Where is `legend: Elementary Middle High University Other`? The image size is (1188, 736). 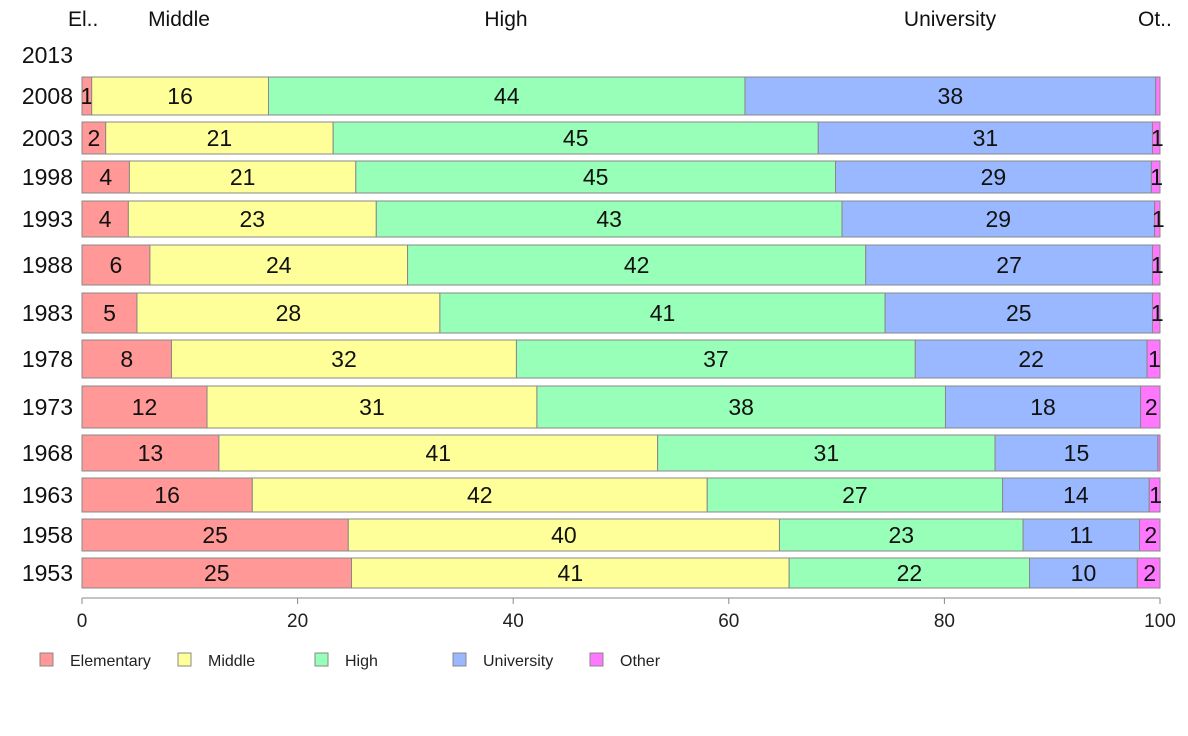 legend: Elementary Middle High University Other is located at coordinates (350, 661).